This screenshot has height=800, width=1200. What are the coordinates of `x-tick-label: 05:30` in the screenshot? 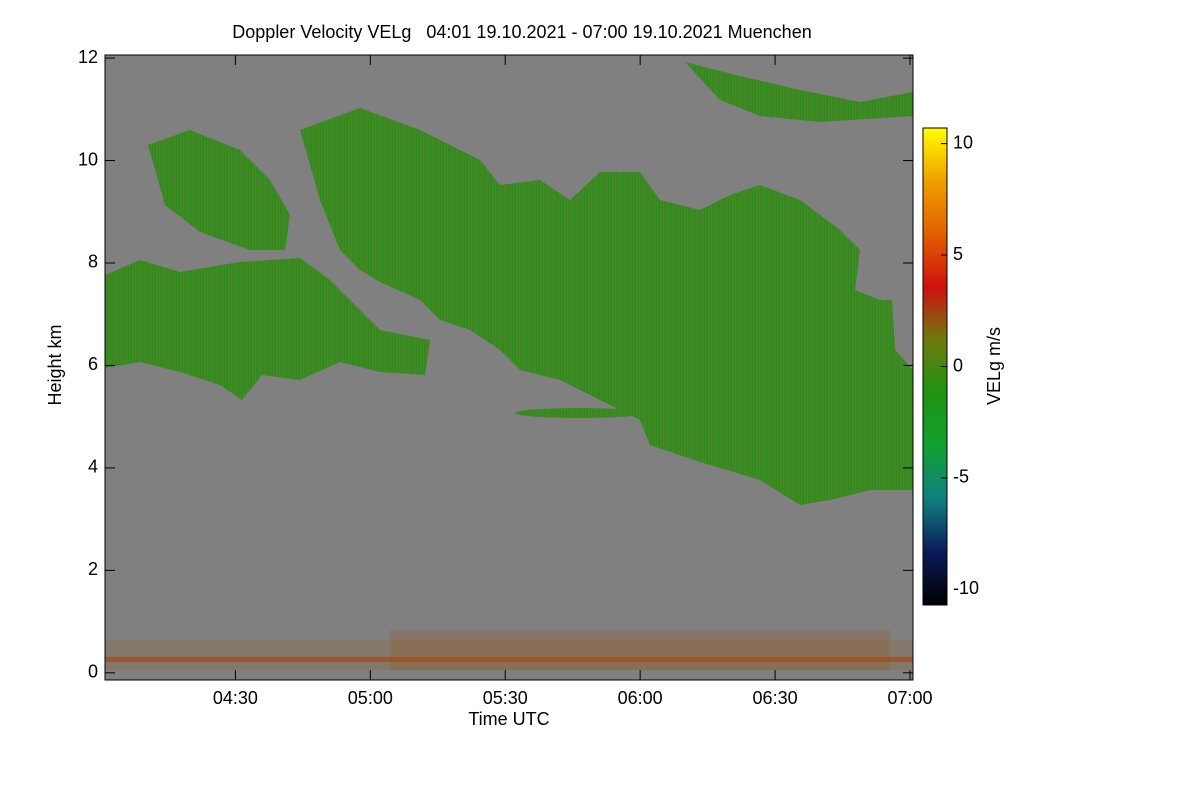 It's located at (505, 698).